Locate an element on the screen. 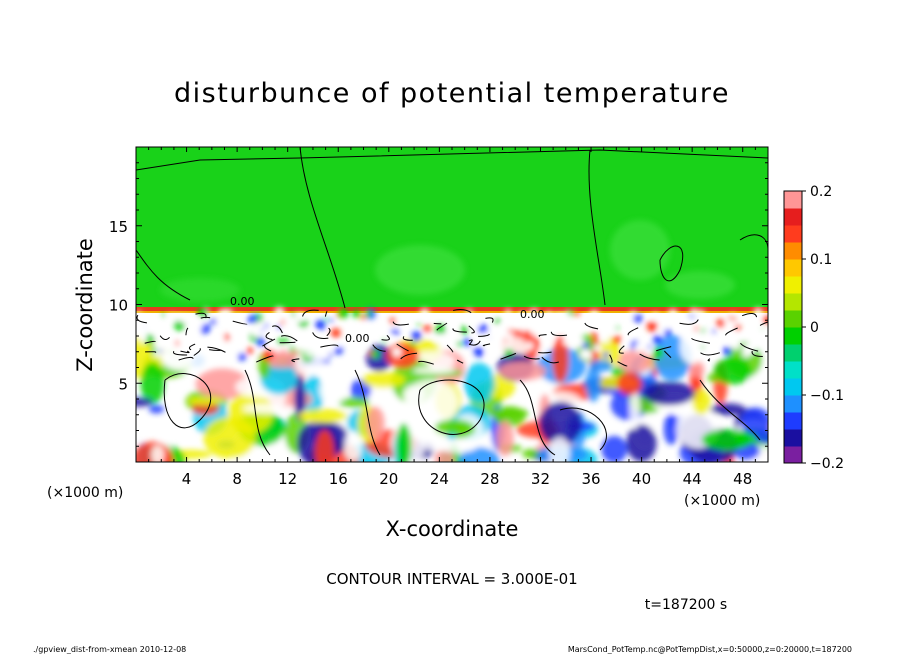 The width and height of the screenshot is (904, 654). upper-layer-patches is located at coordinates (447, 261).